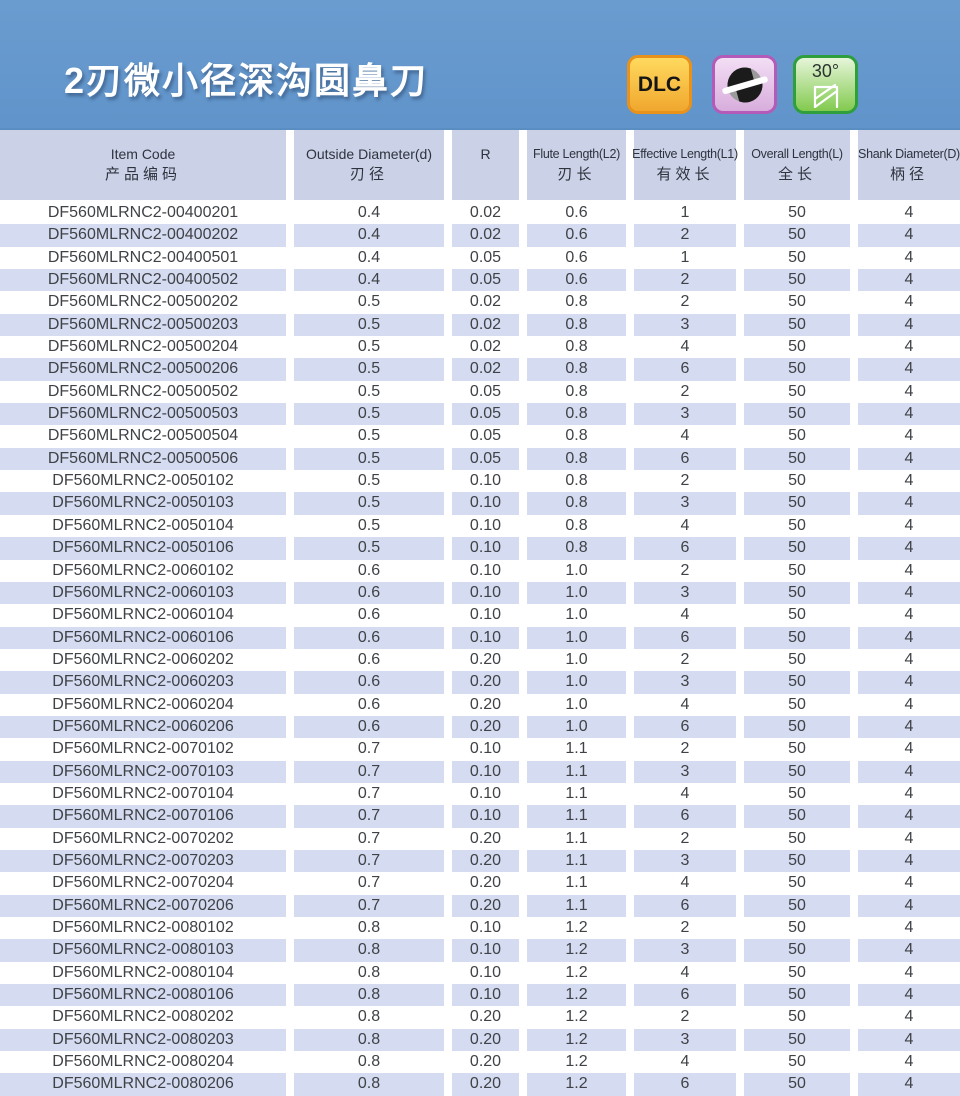 Image resolution: width=960 pixels, height=1096 pixels. What do you see at coordinates (143, 258) in the screenshot?
I see `cell-item-code: DF560MLRNC2-00400501` at bounding box center [143, 258].